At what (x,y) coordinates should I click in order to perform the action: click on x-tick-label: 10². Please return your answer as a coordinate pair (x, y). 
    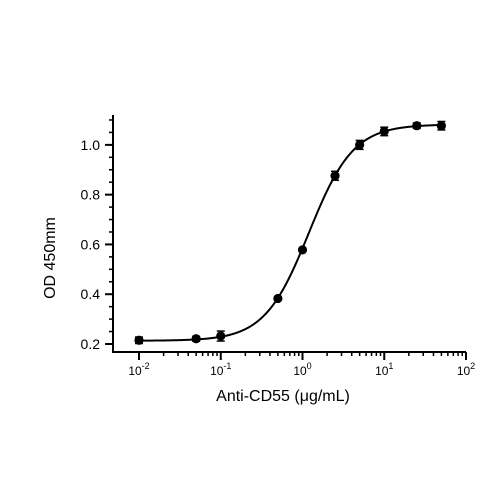
    Looking at the image, I should click on (466, 369).